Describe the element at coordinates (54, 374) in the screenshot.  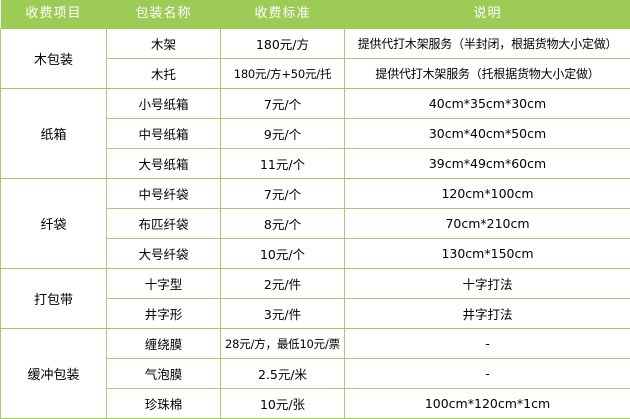
I see `category-cell: 缓冲包装` at that location.